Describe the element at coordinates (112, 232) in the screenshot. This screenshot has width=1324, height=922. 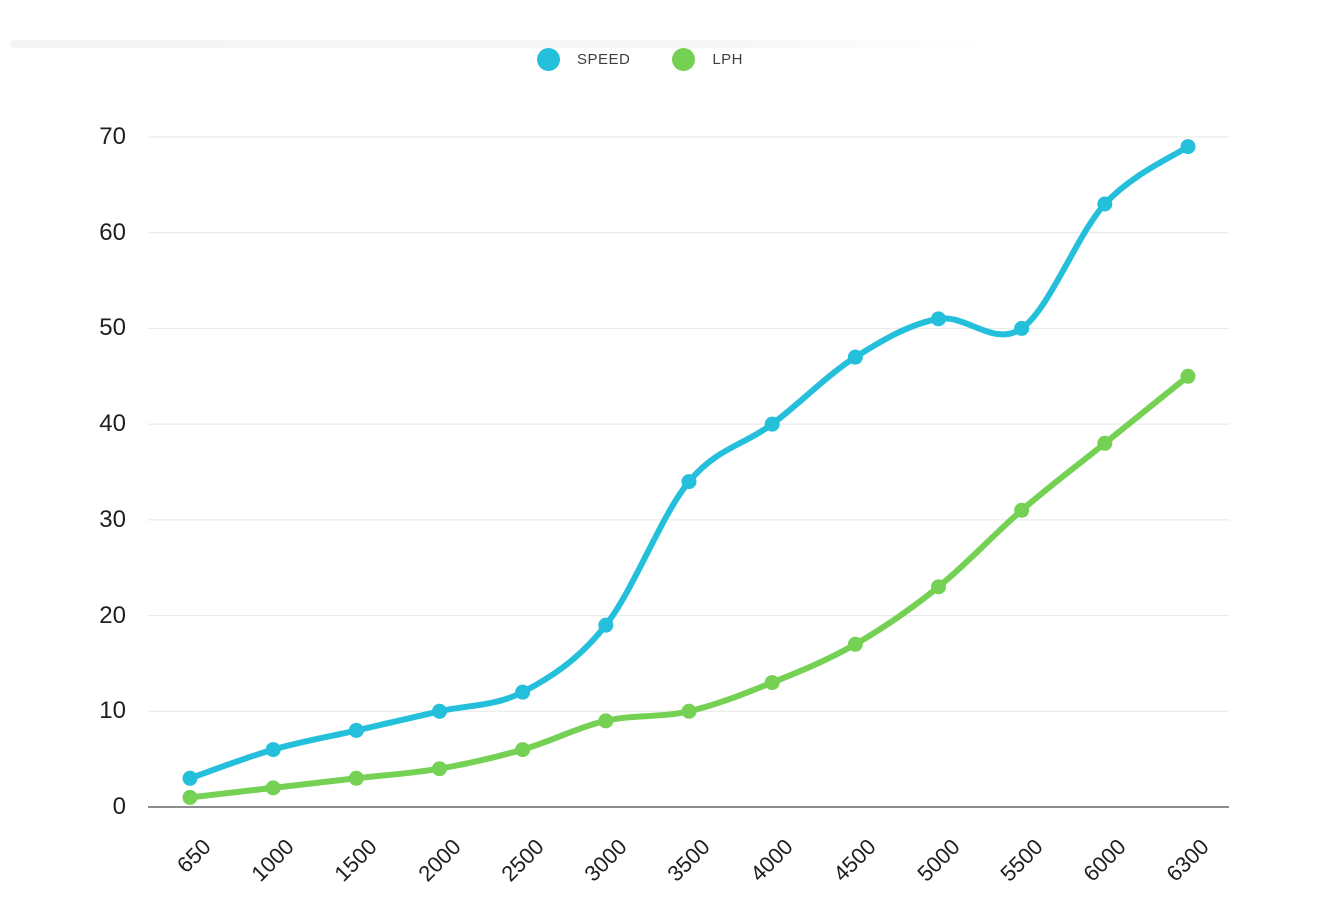
I see `y-axis-tick-label: 60` at that location.